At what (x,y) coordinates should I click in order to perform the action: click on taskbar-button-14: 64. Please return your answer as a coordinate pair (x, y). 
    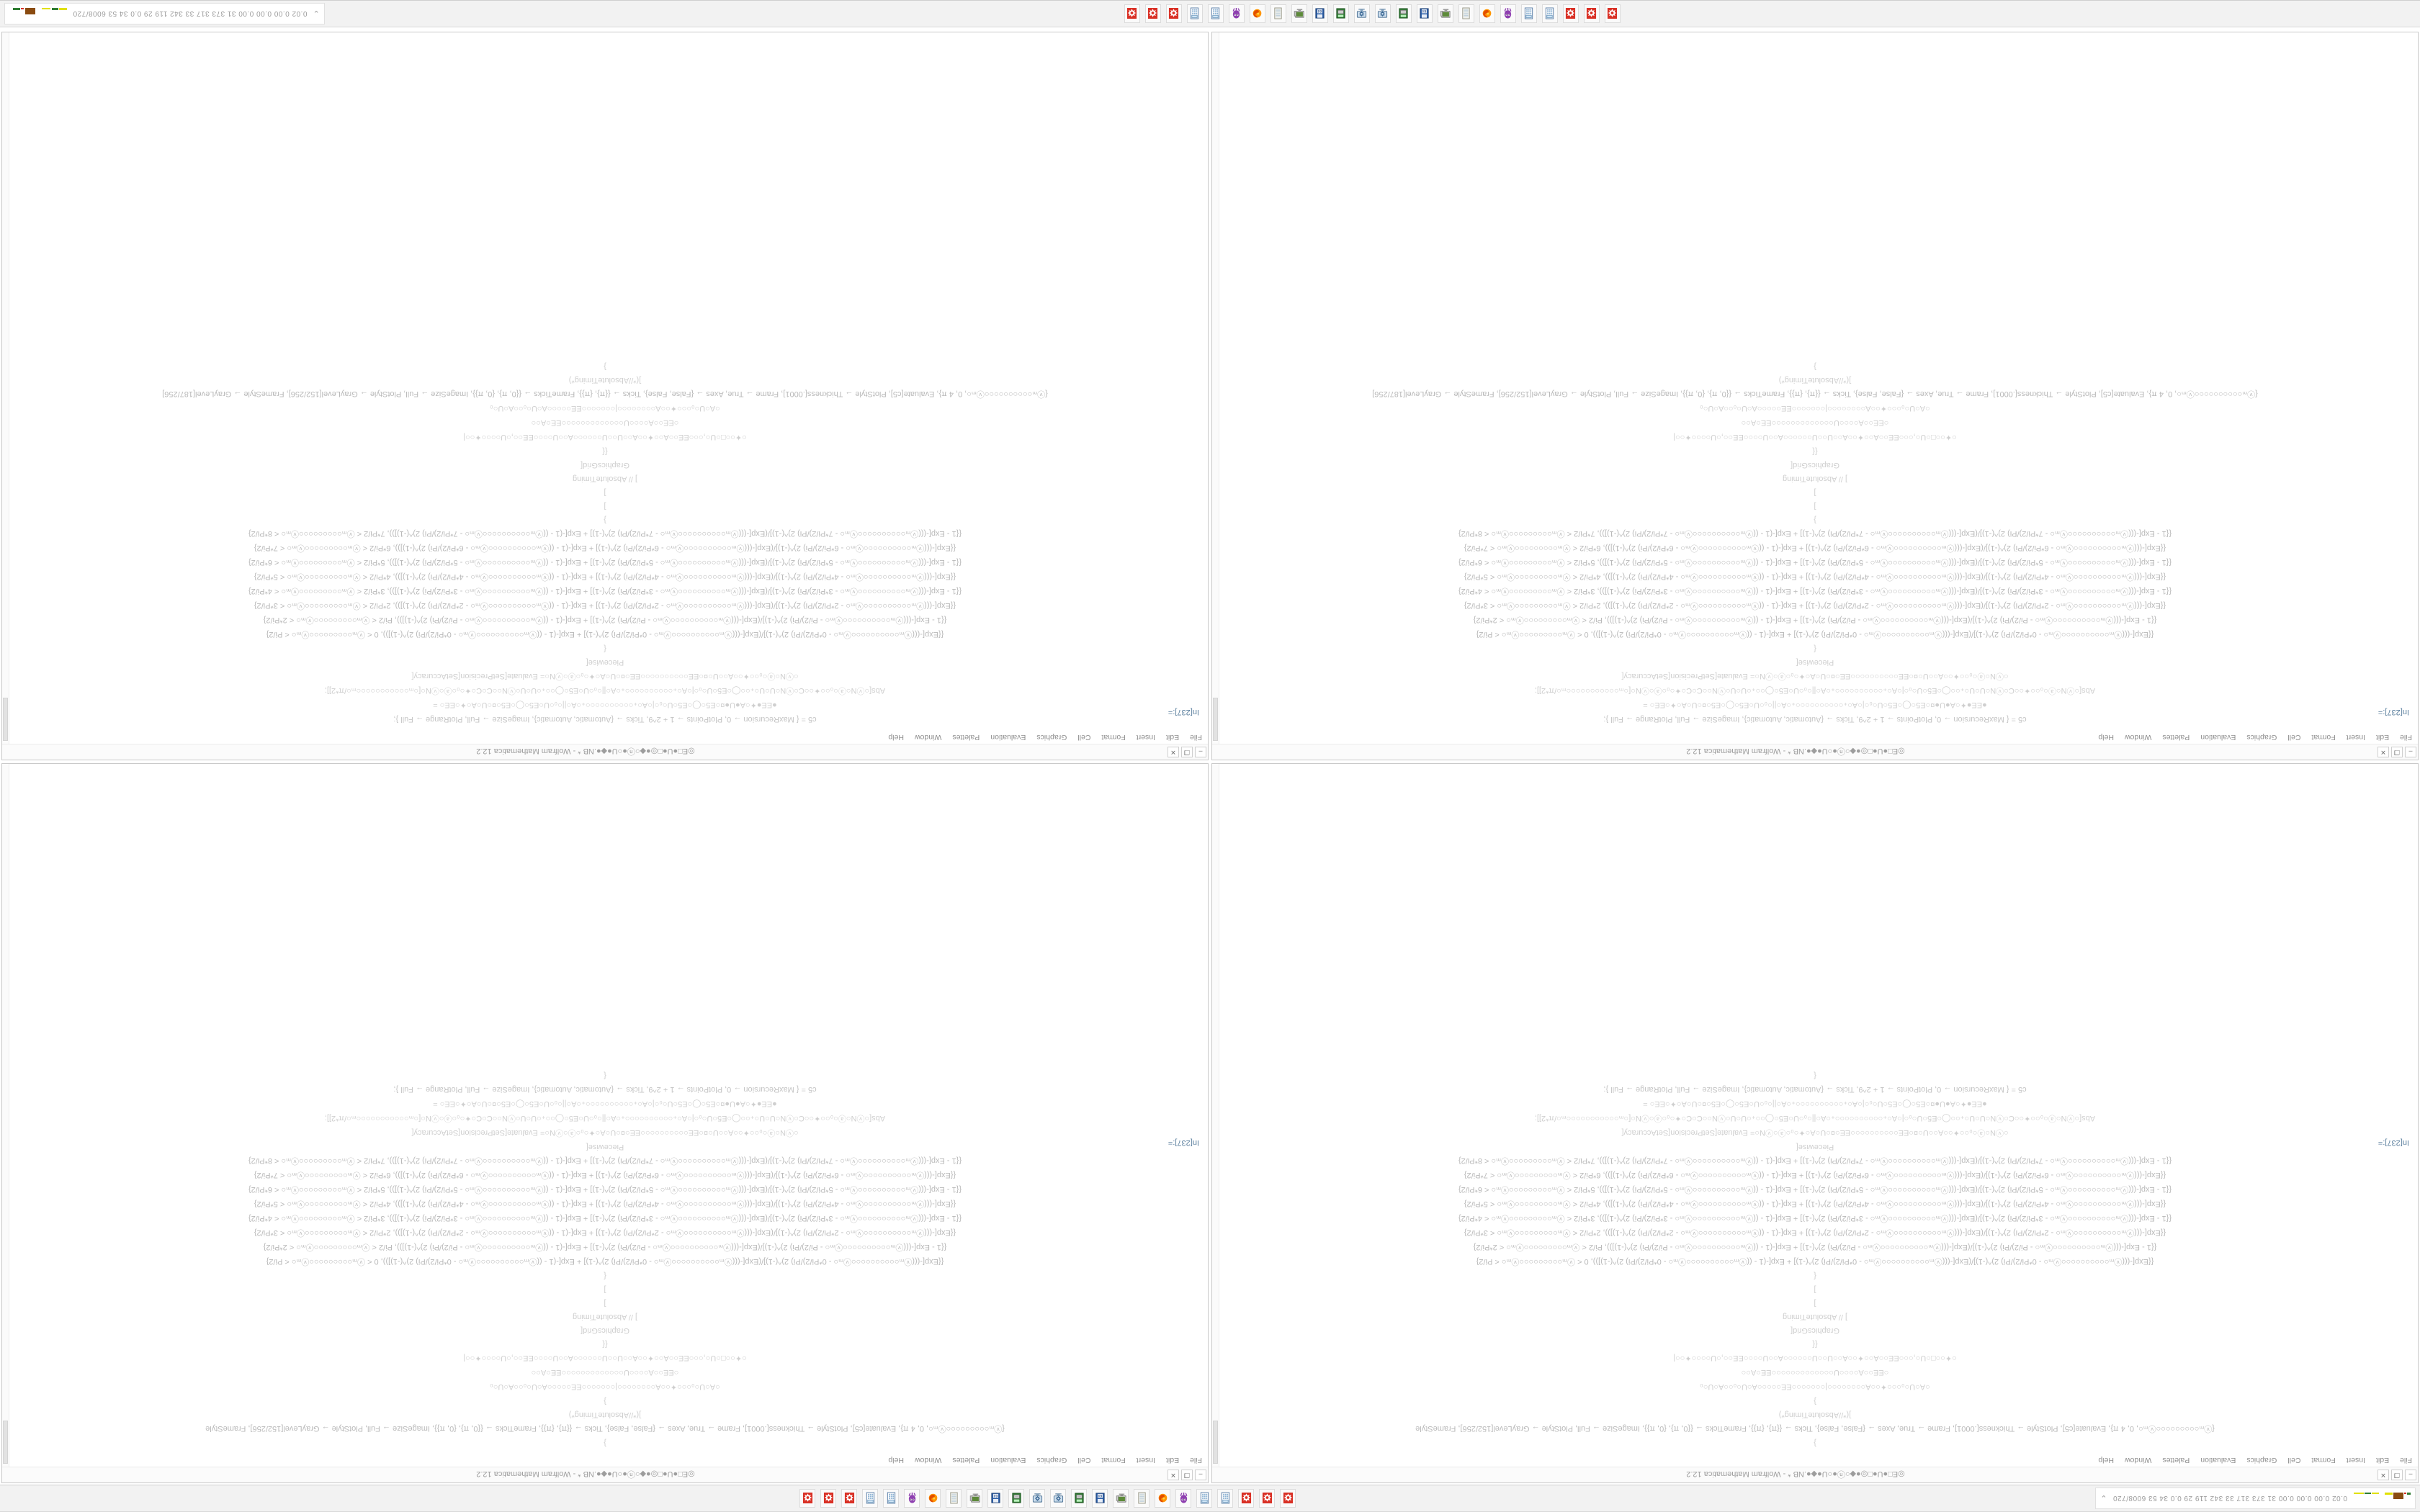
    Looking at the image, I should click on (995, 1498).